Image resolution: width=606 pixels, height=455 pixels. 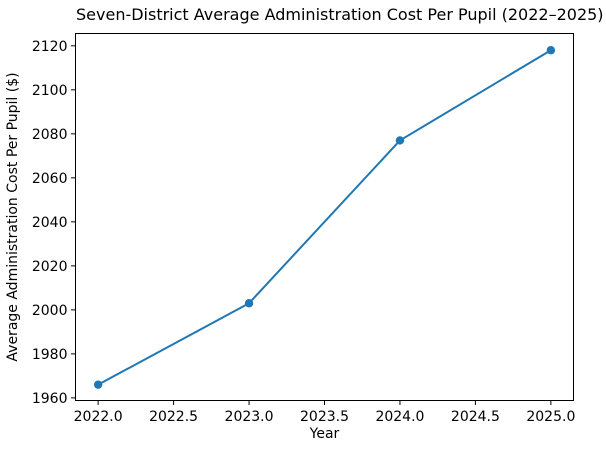 I want to click on x-axis-label: Year, so click(x=324, y=434).